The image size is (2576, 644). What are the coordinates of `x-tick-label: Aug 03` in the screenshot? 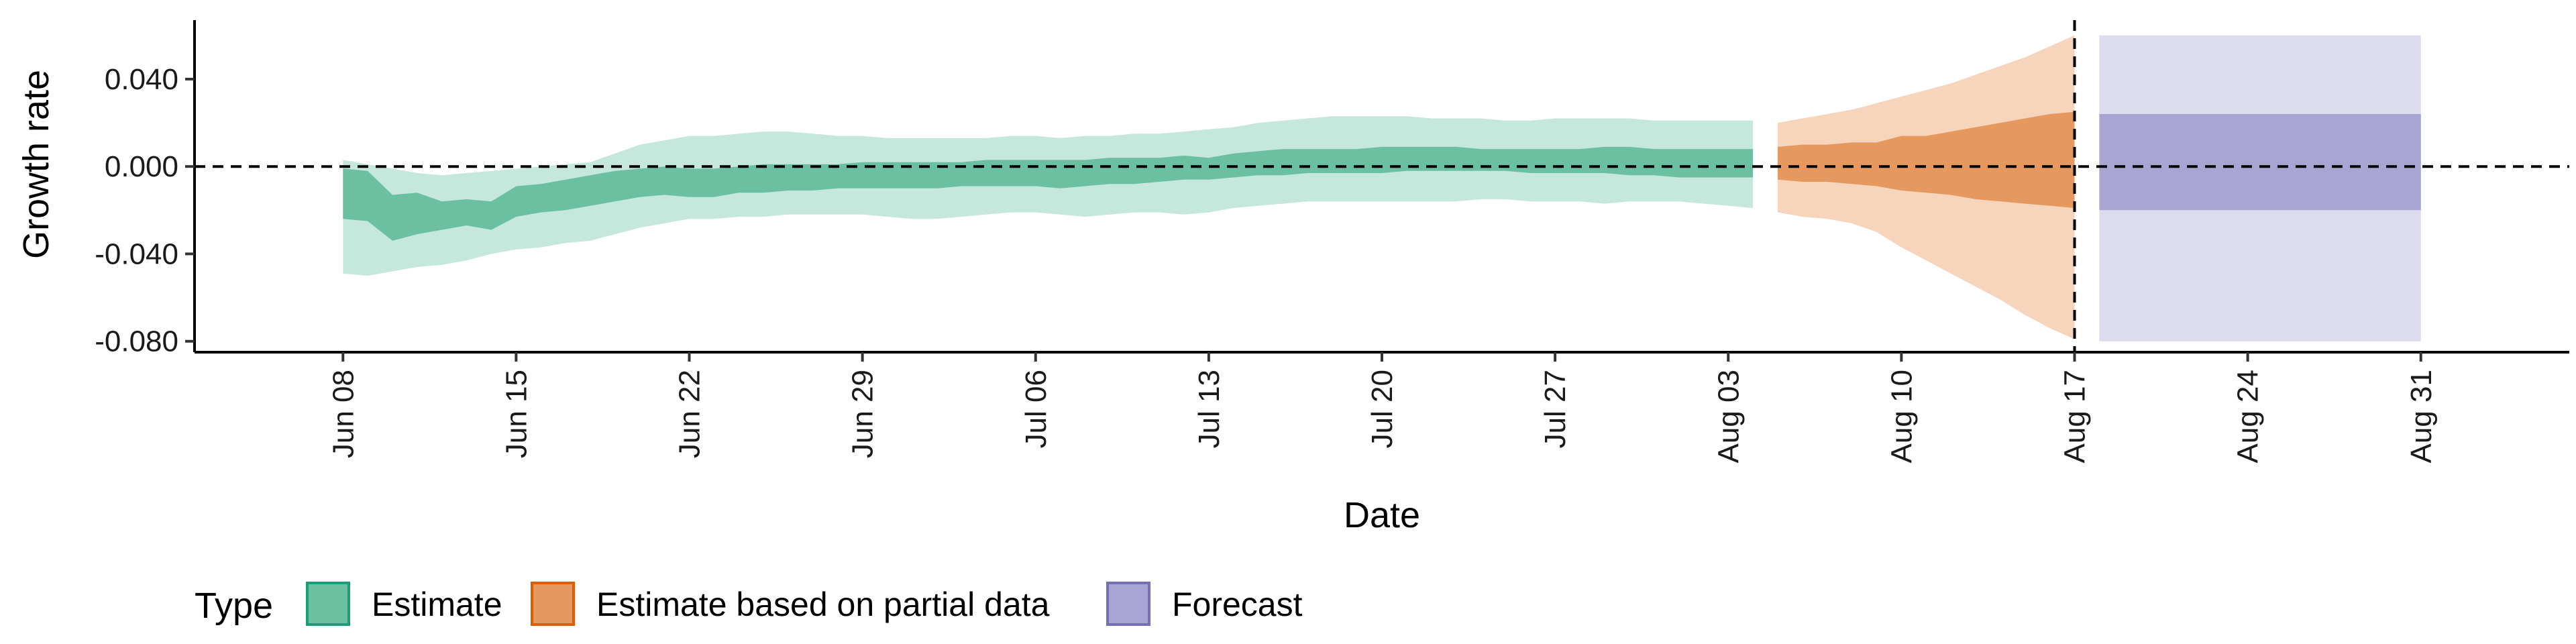 It's located at (1728, 416).